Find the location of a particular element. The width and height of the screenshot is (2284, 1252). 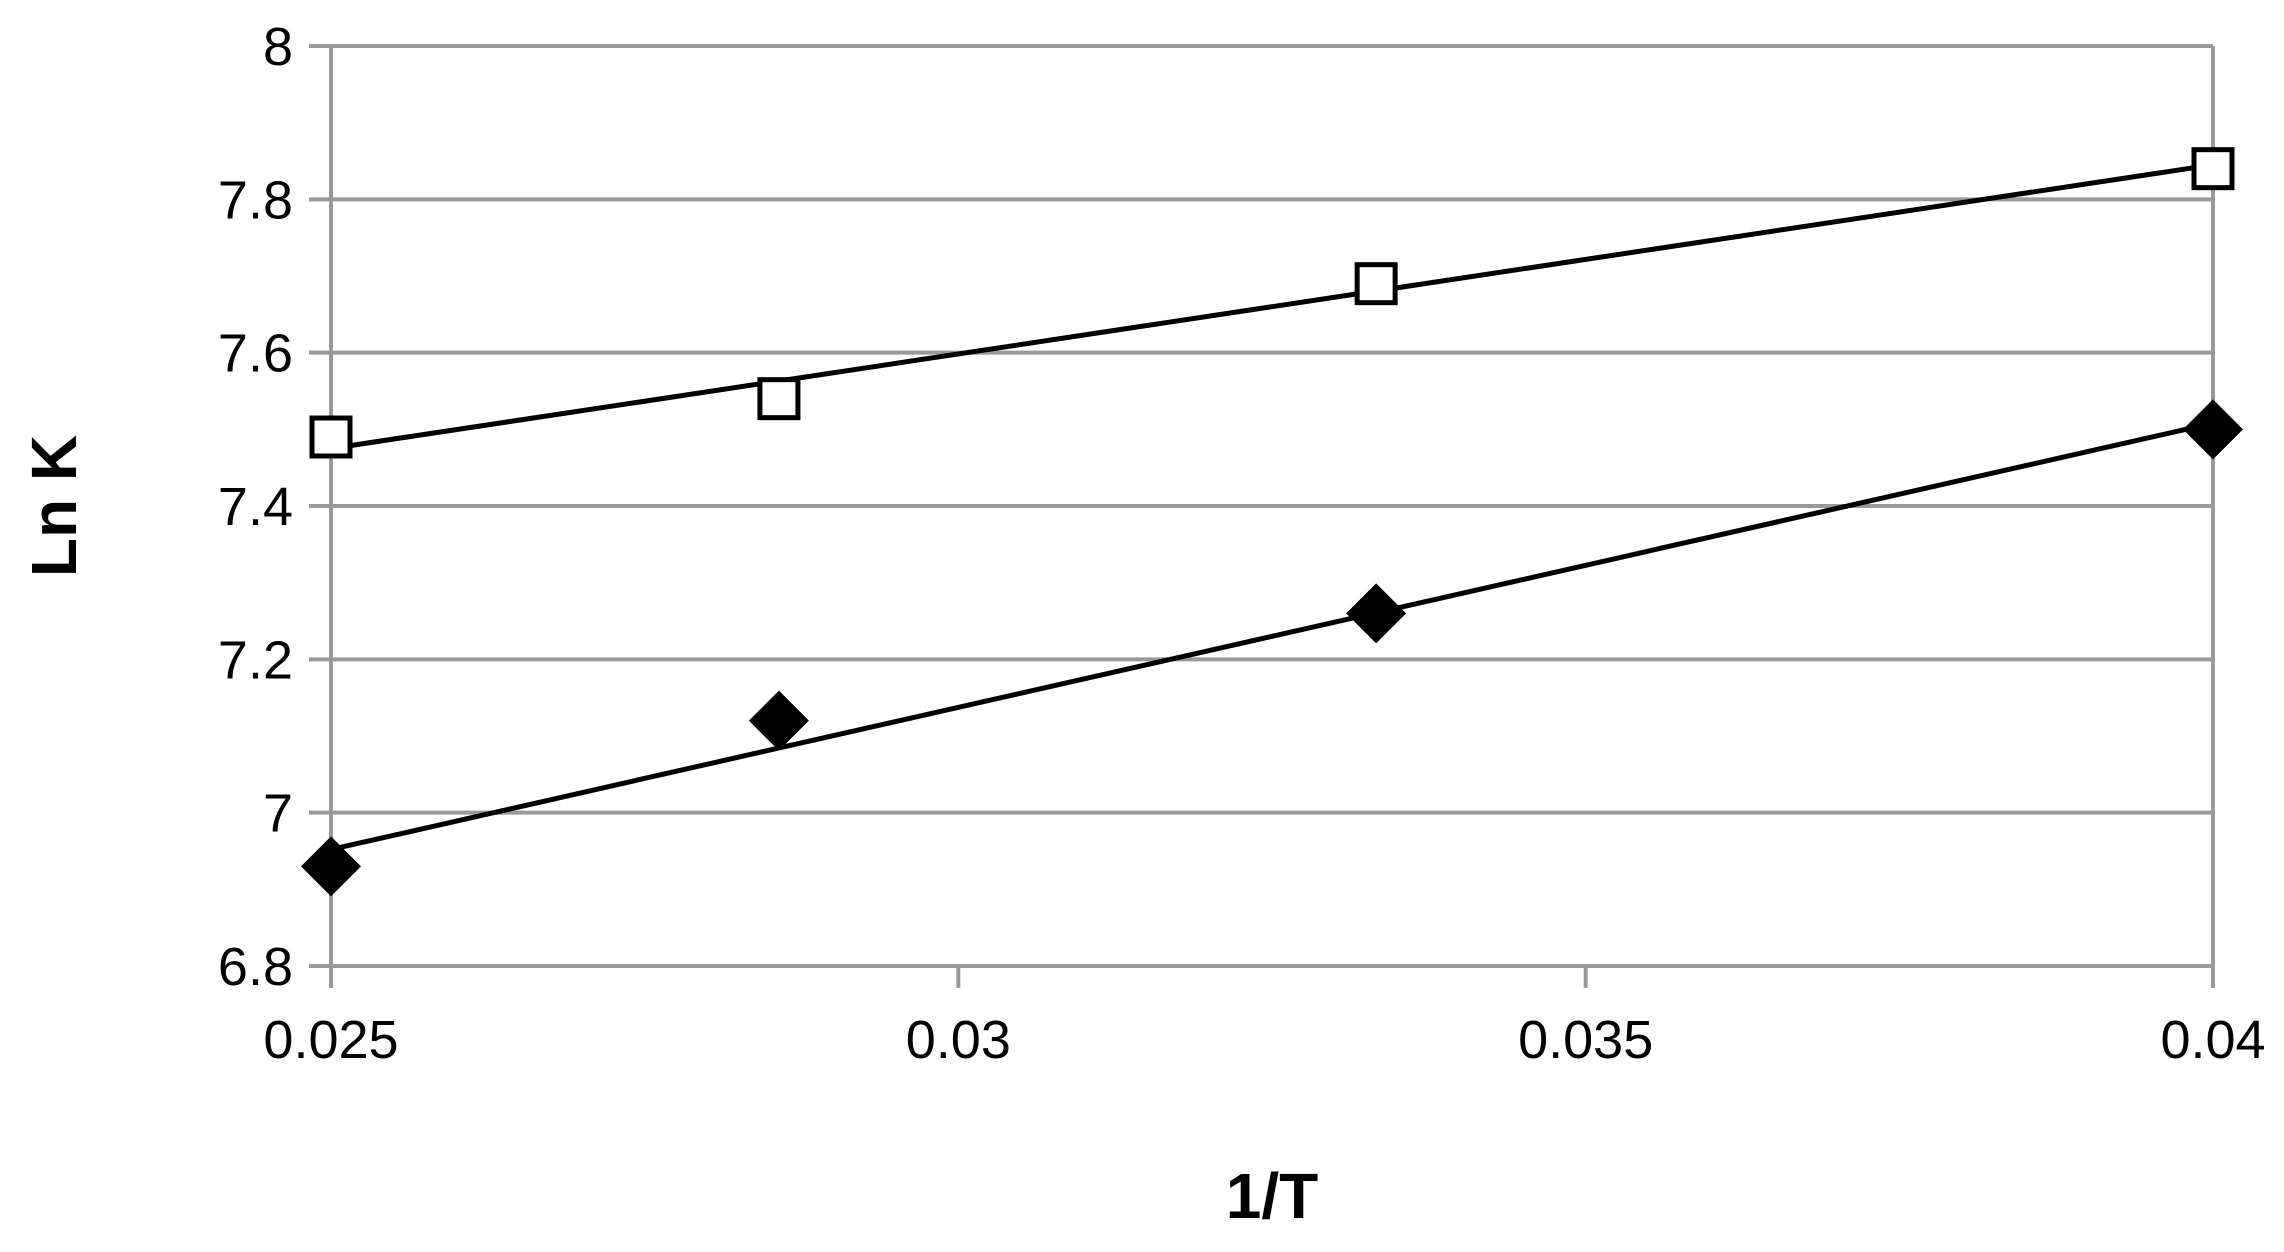

y-tick-label: 7.4 is located at coordinates (255, 507).